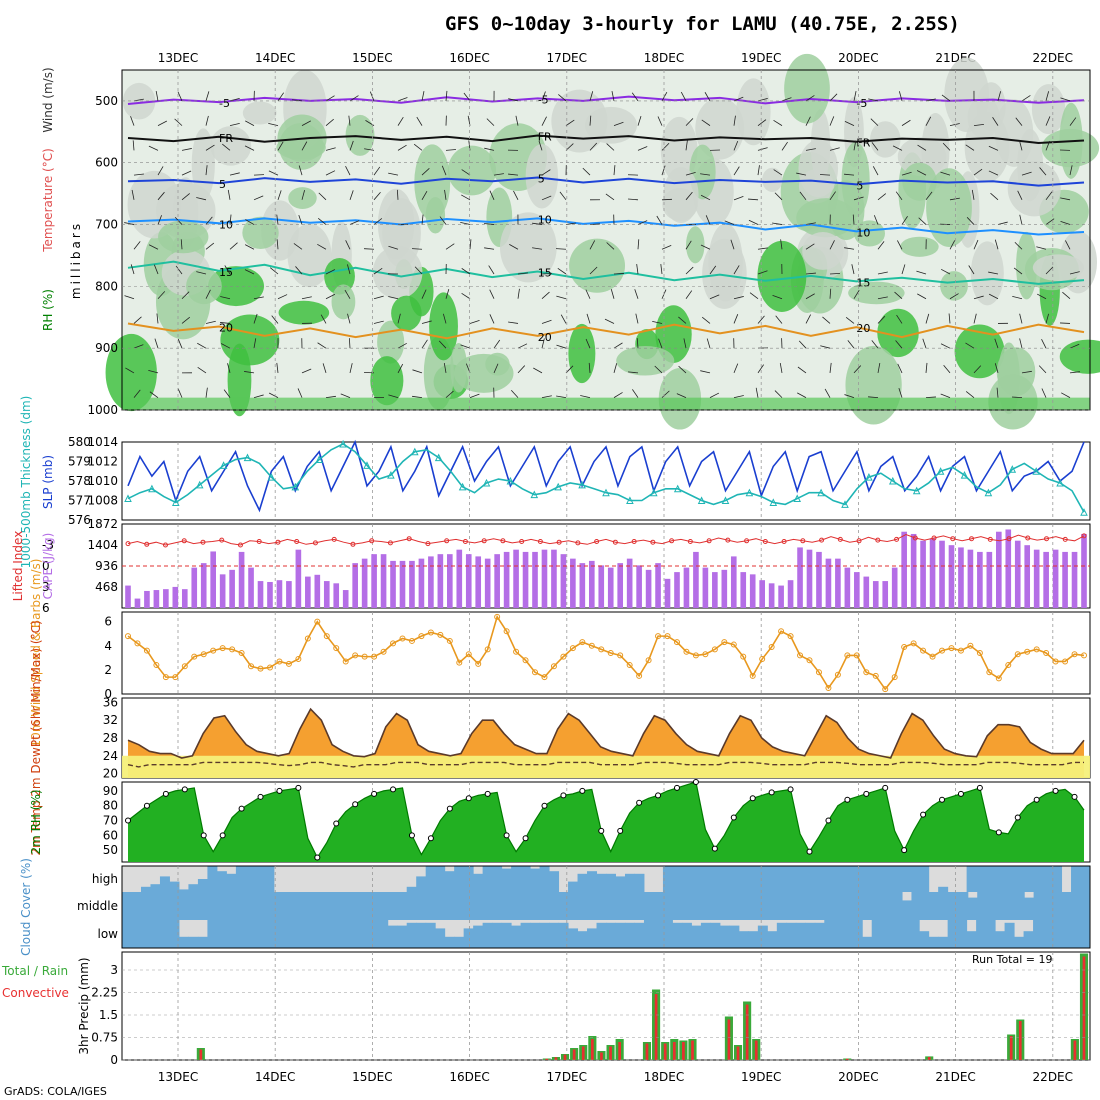 This screenshot has height=1100, width=1100. Describe the element at coordinates (110, 821) in the screenshot. I see `rh-tick-label: 70` at that location.